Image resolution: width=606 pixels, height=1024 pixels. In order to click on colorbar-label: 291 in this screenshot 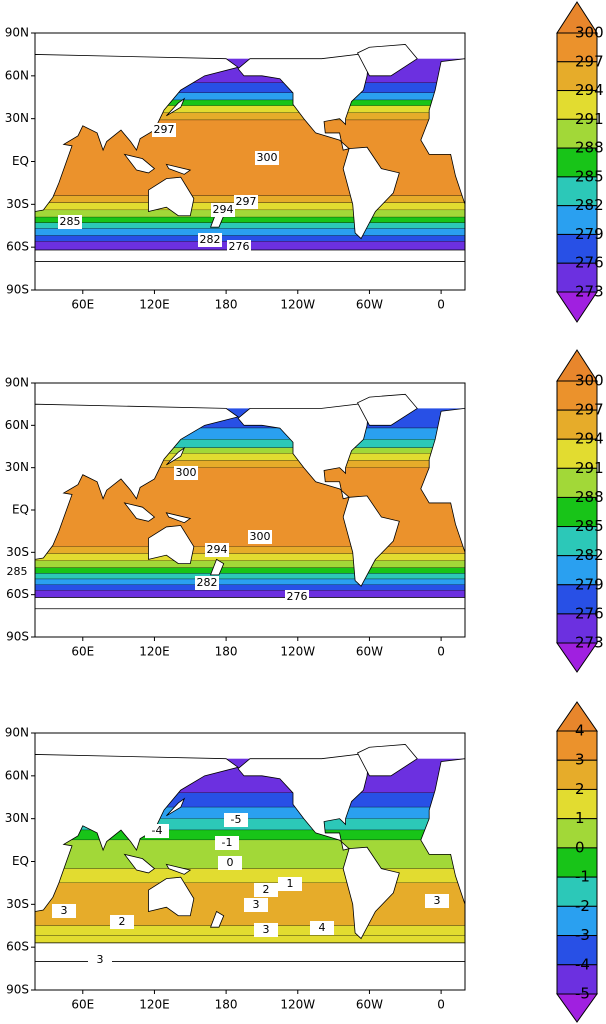, I will do `click(589, 468)`.